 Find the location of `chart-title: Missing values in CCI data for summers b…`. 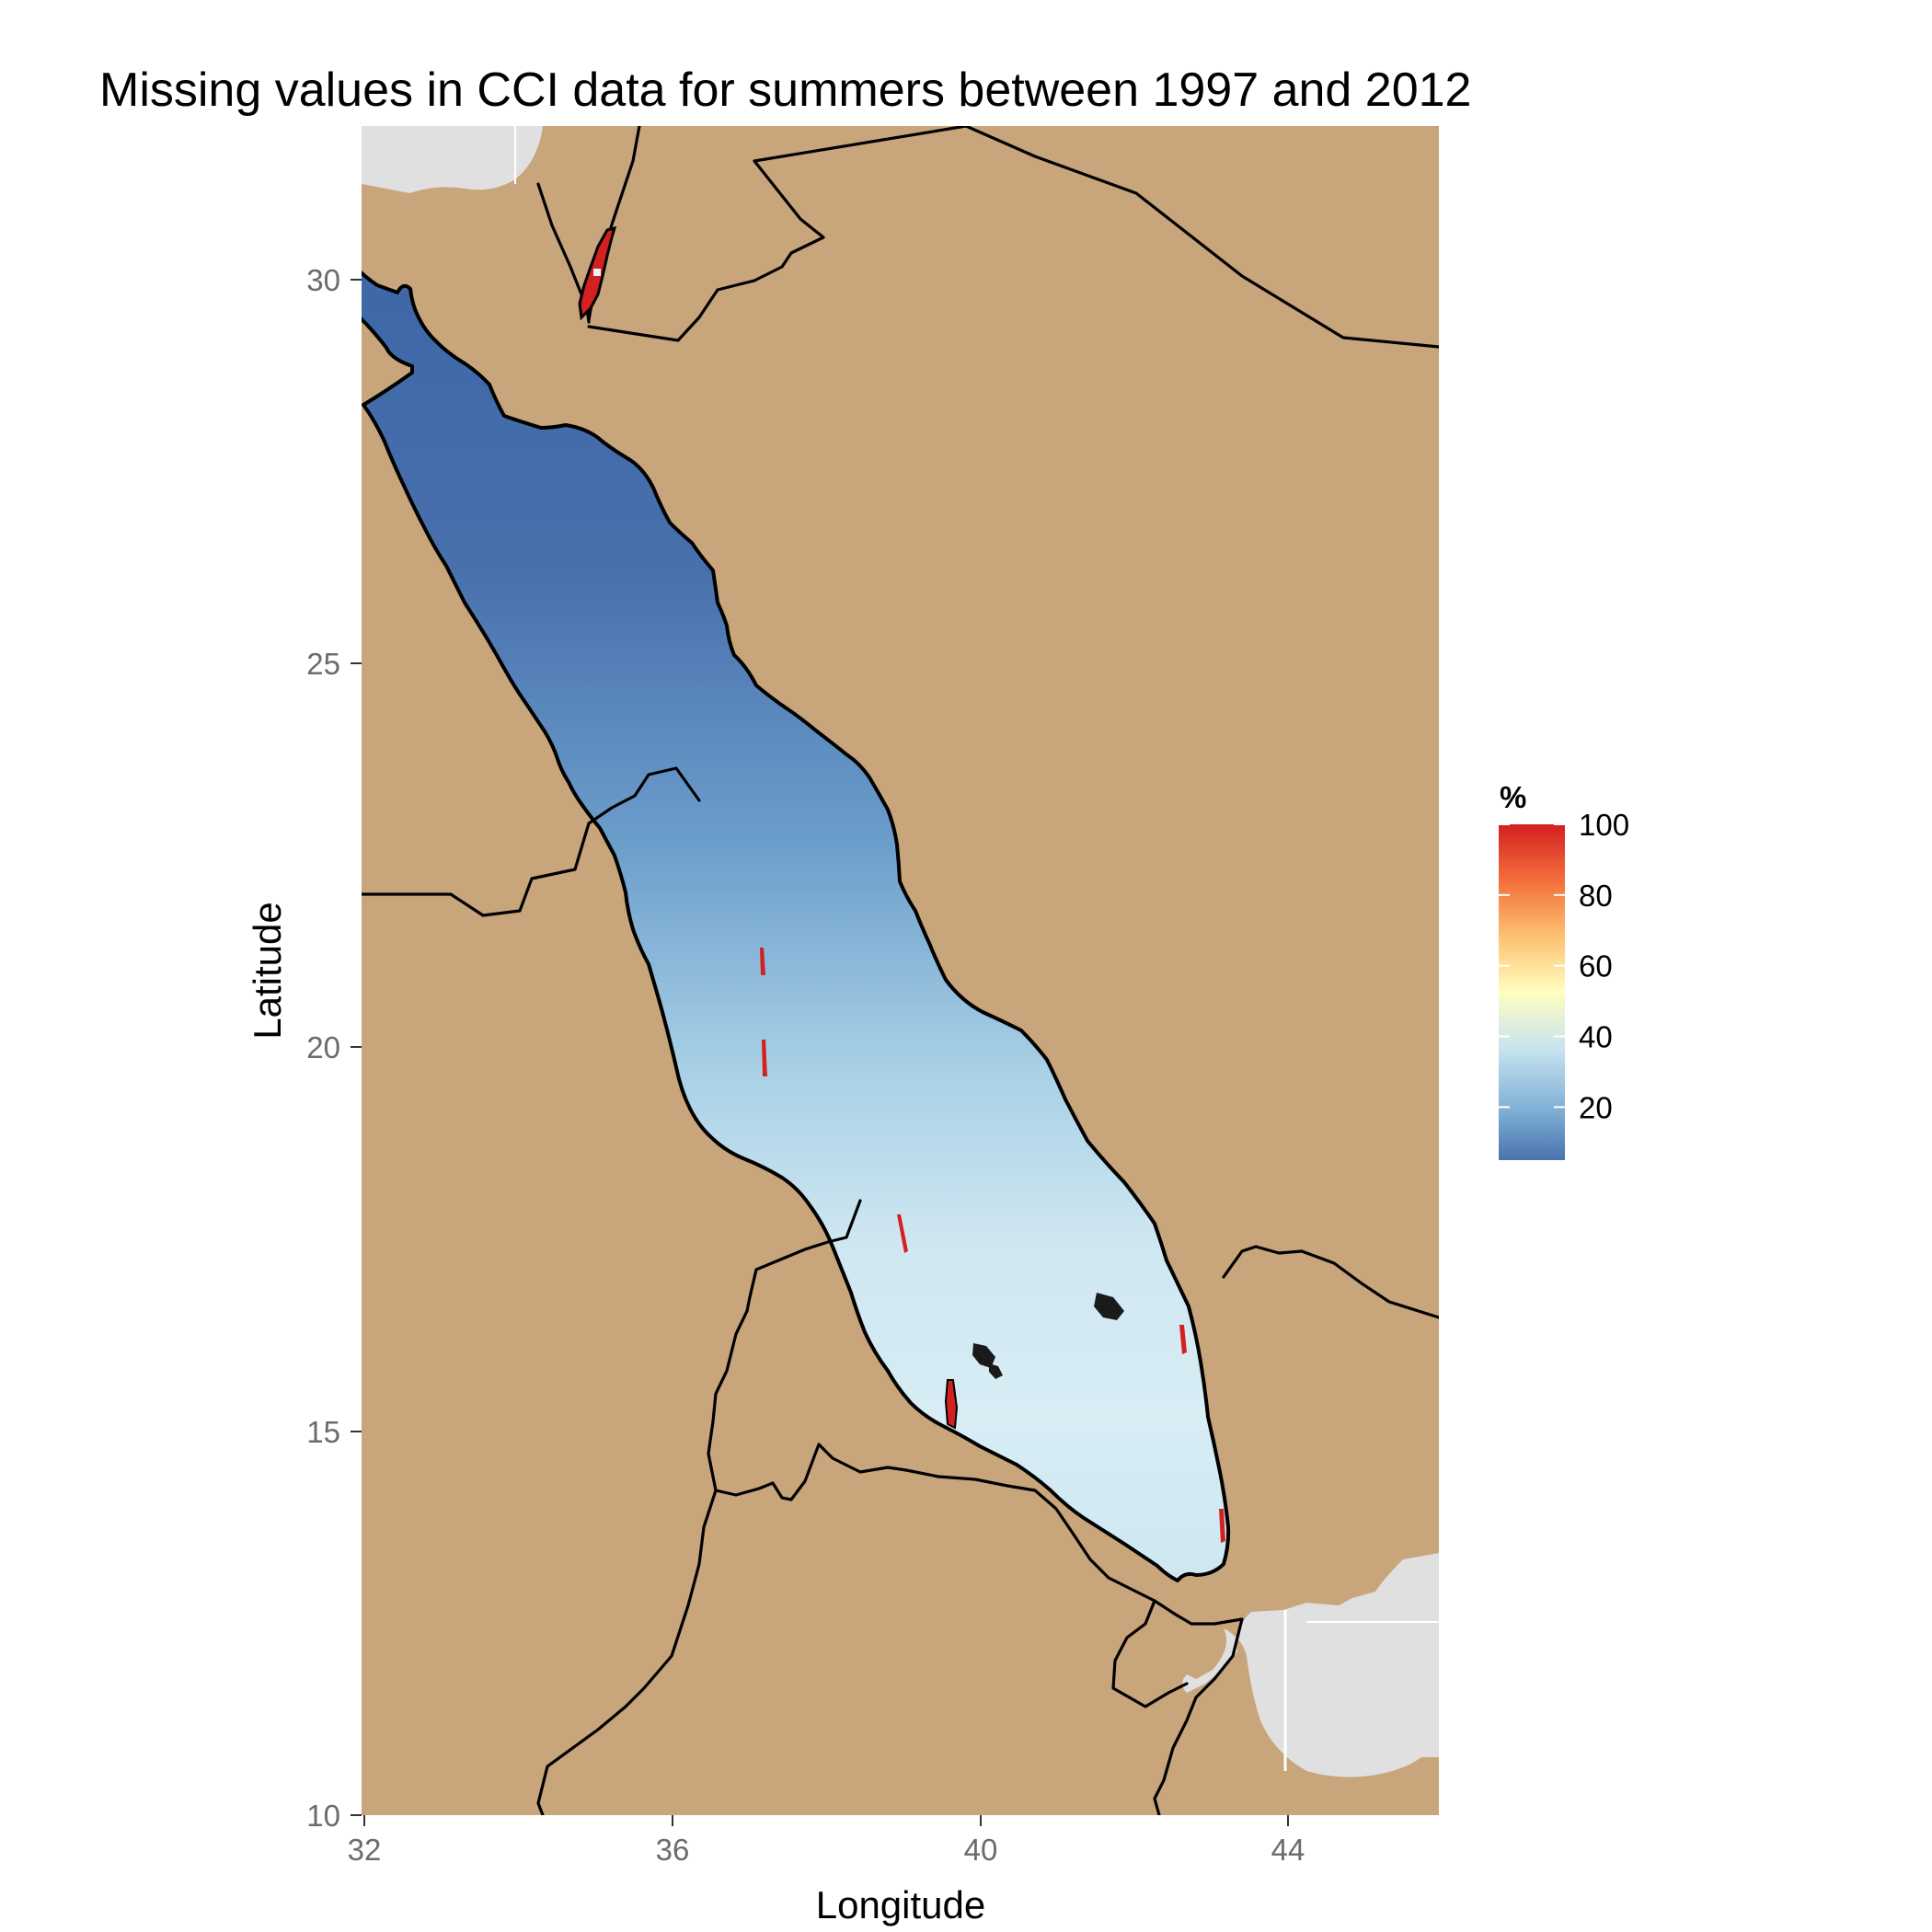

chart-title: Missing values in CCI data for summers b… is located at coordinates (785, 90).